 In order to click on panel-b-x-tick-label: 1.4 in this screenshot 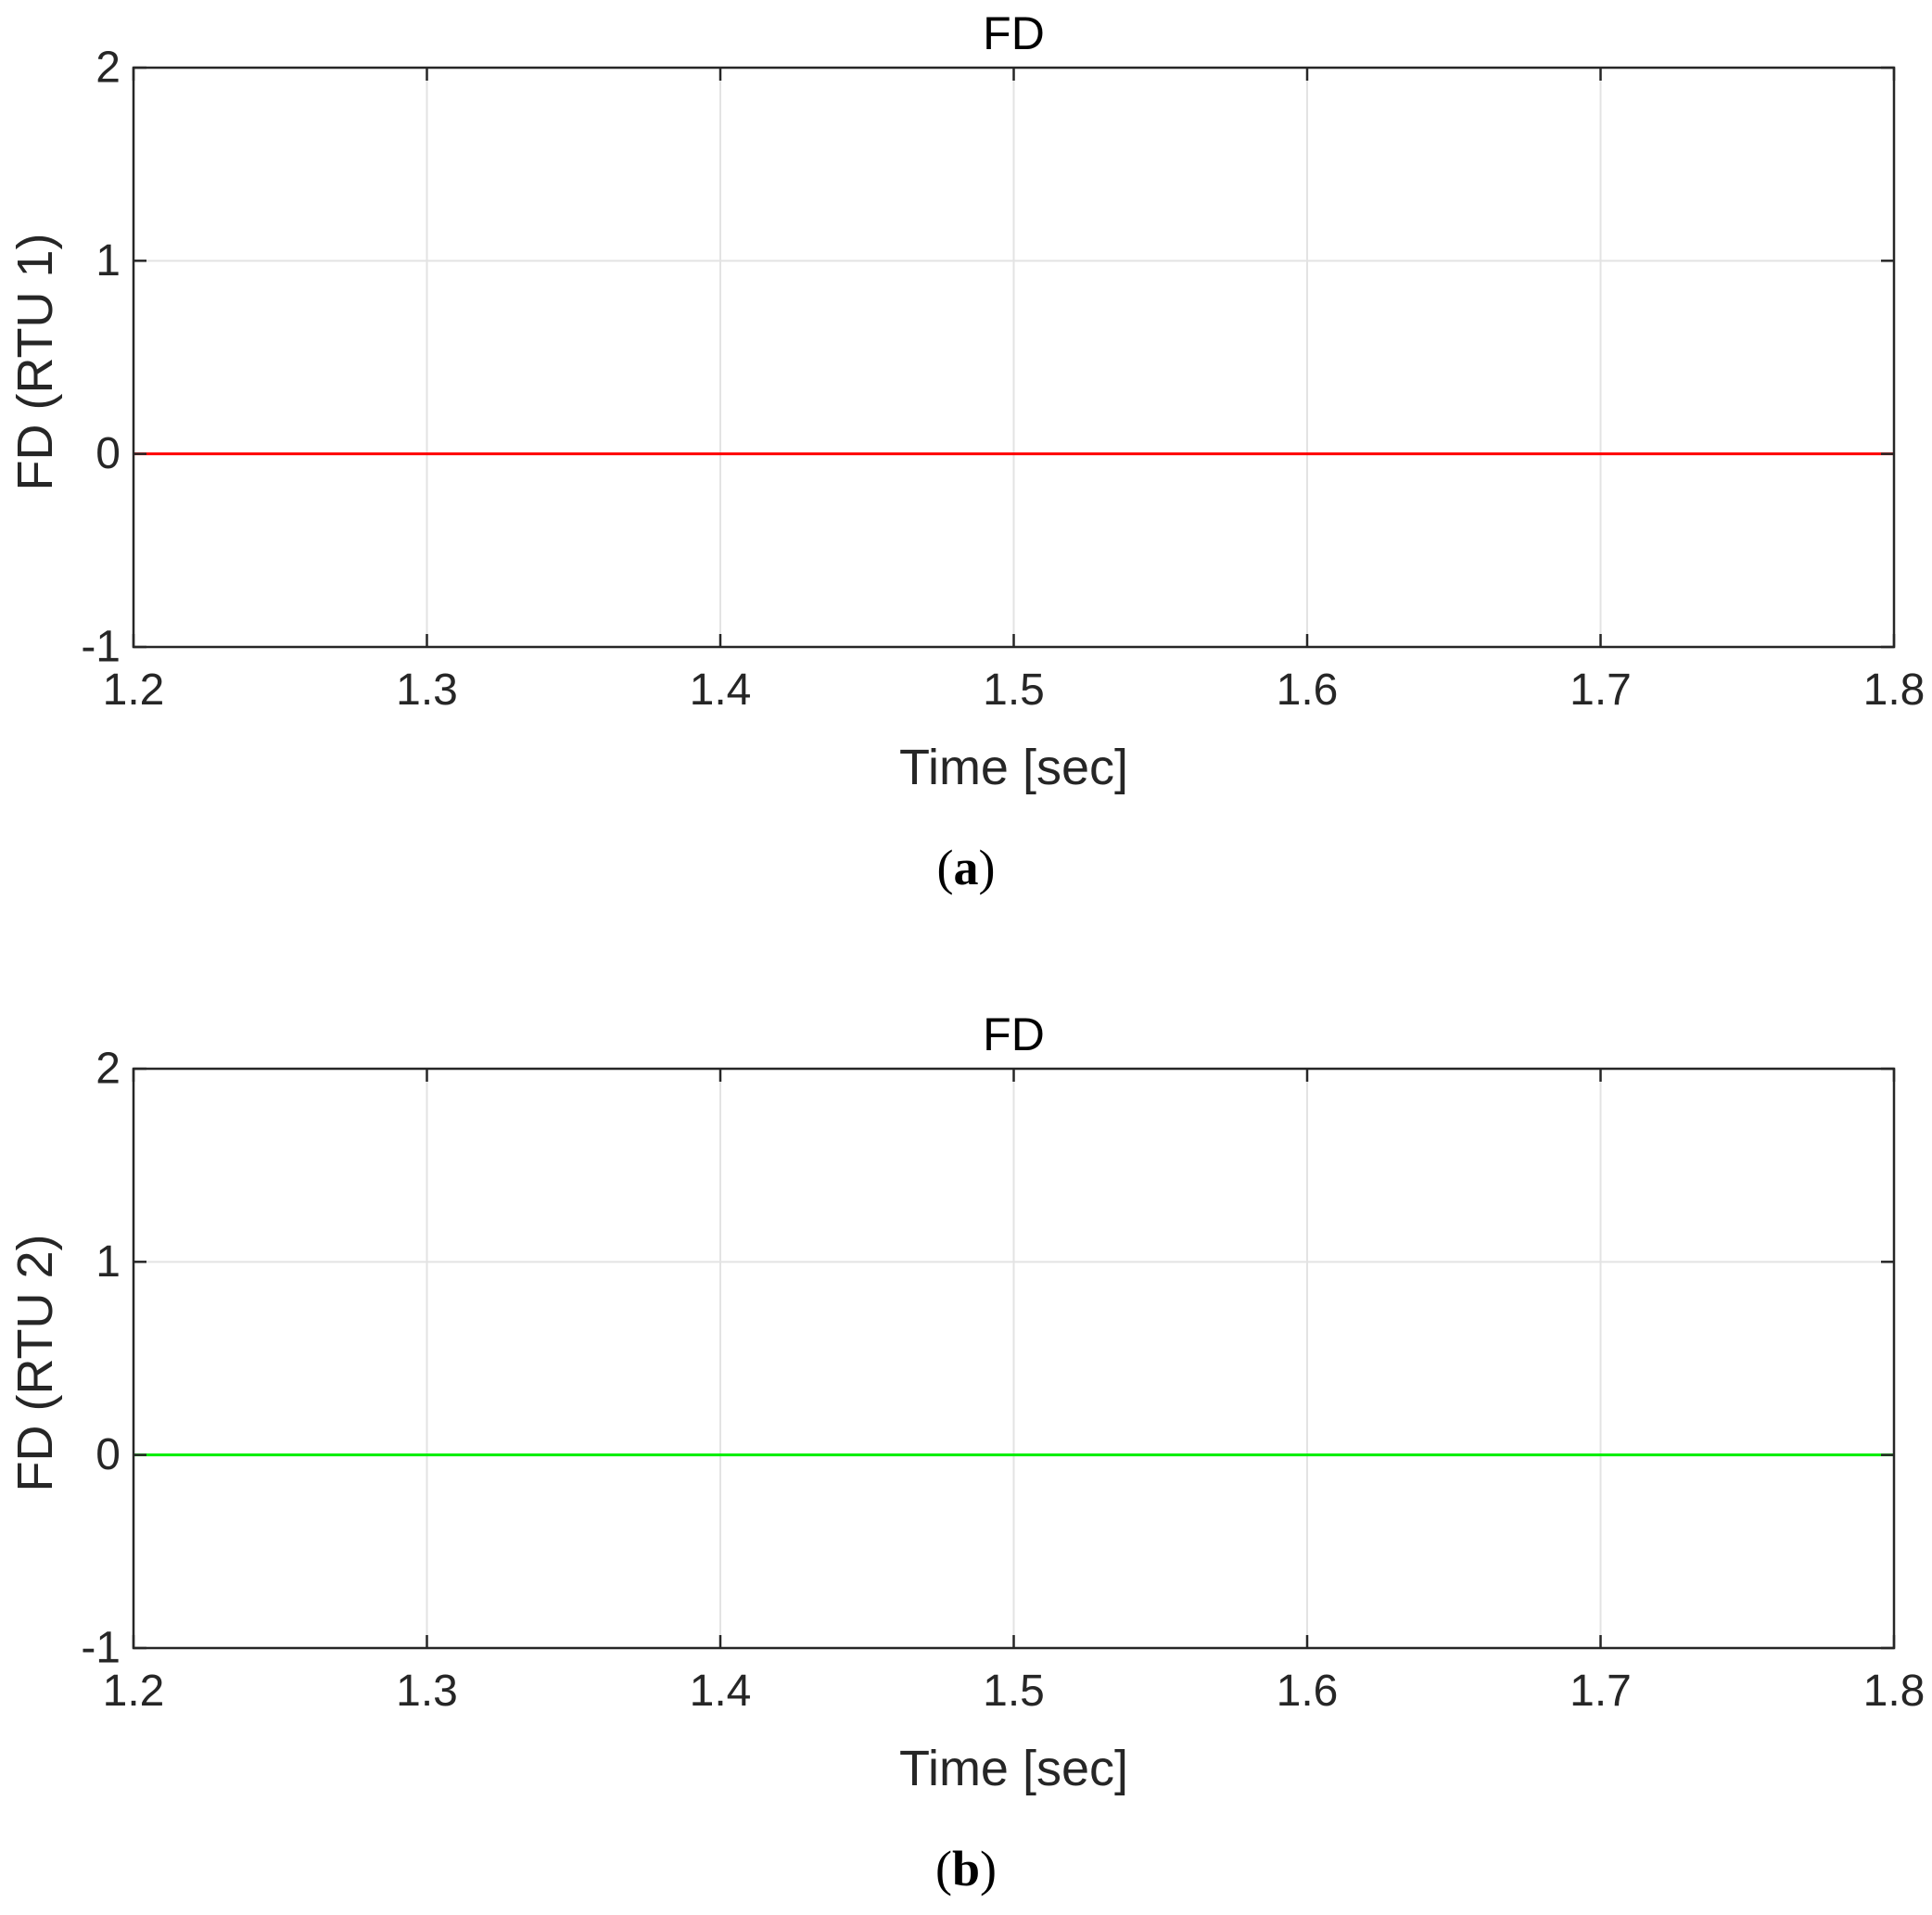, I will do `click(721, 1691)`.